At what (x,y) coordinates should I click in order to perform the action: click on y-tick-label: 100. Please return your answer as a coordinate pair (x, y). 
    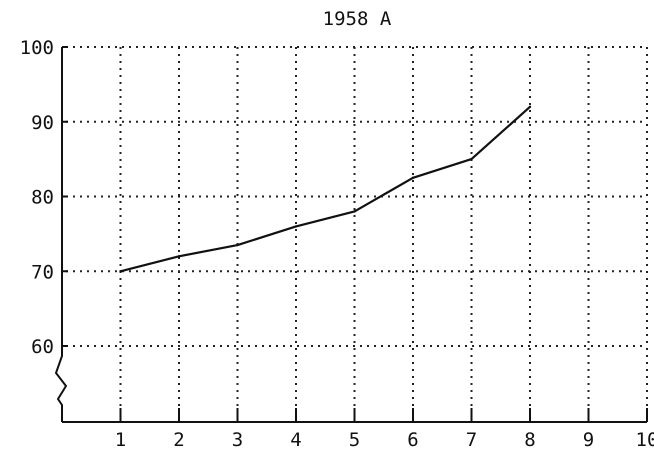
    Looking at the image, I should click on (37, 48).